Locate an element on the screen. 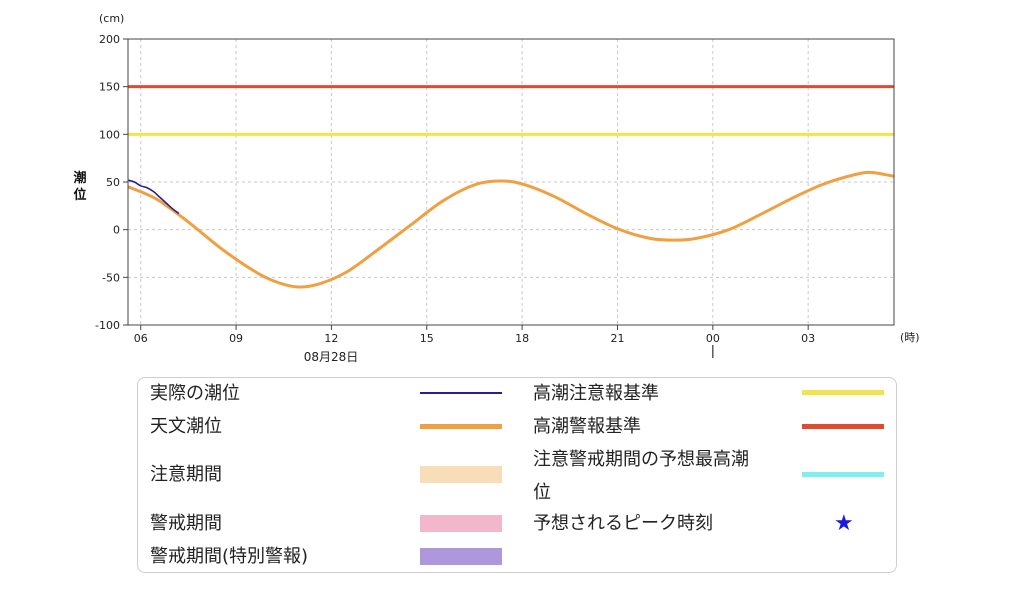 The image size is (1024, 601). legend-label-predicted-max-tide: 注意警戒期間の予想最高潮 is located at coordinates (641, 459).